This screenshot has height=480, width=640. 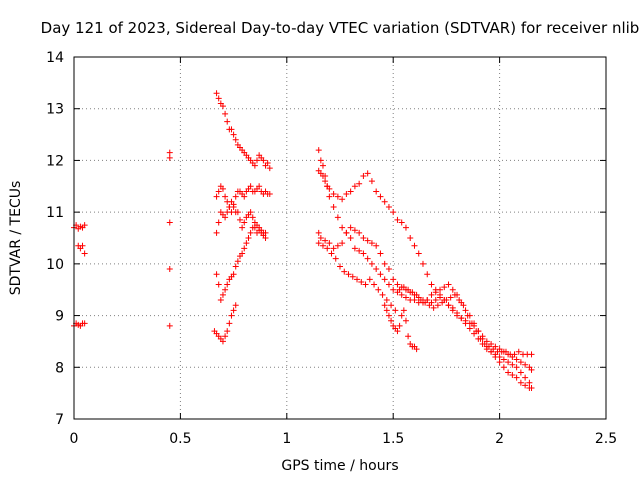 What do you see at coordinates (241, 261) in the screenshot?
I see `series-track-h` at bounding box center [241, 261].